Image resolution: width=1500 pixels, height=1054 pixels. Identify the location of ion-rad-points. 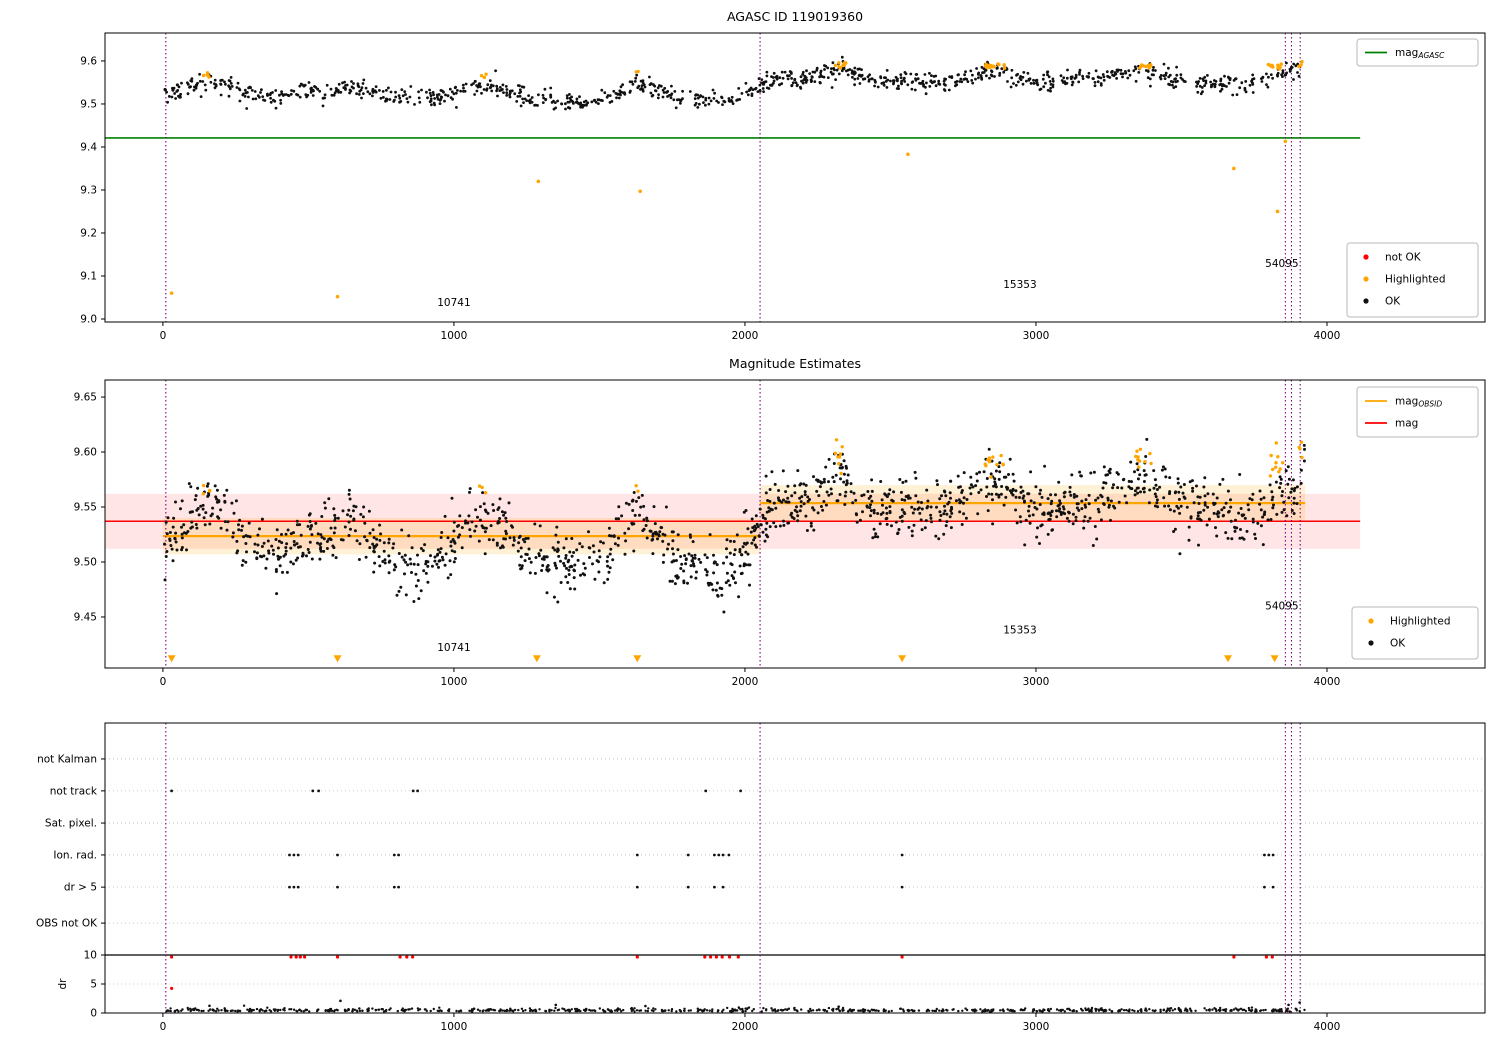
(781, 855).